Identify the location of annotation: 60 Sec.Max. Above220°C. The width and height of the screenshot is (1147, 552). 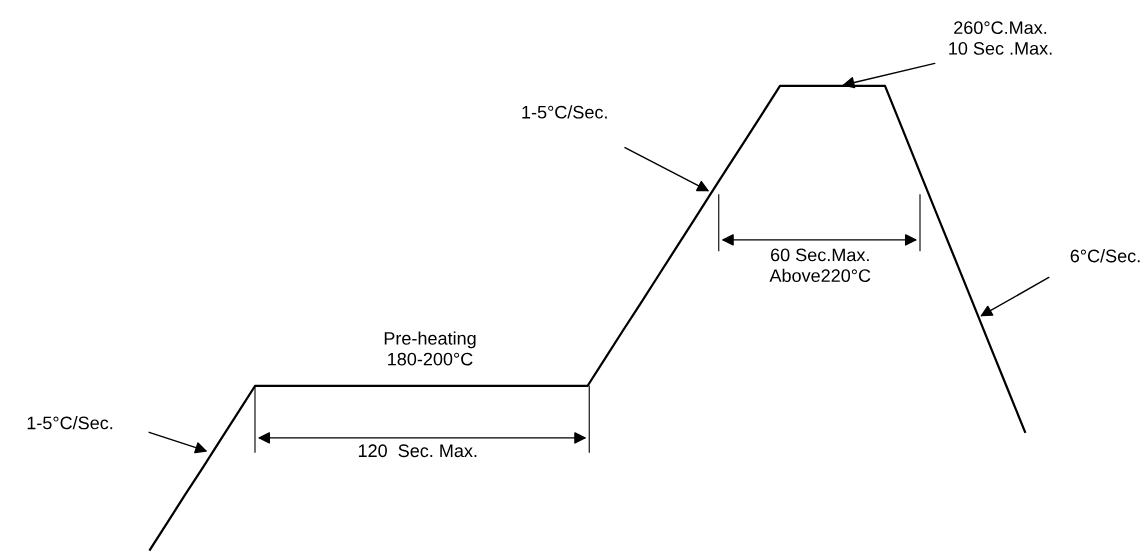
(820, 265).